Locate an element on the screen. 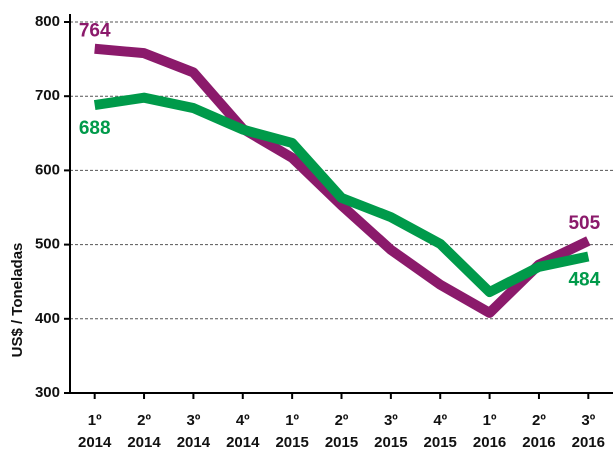 The image size is (613, 457). y-tick-label: 600 is located at coordinates (47, 169).